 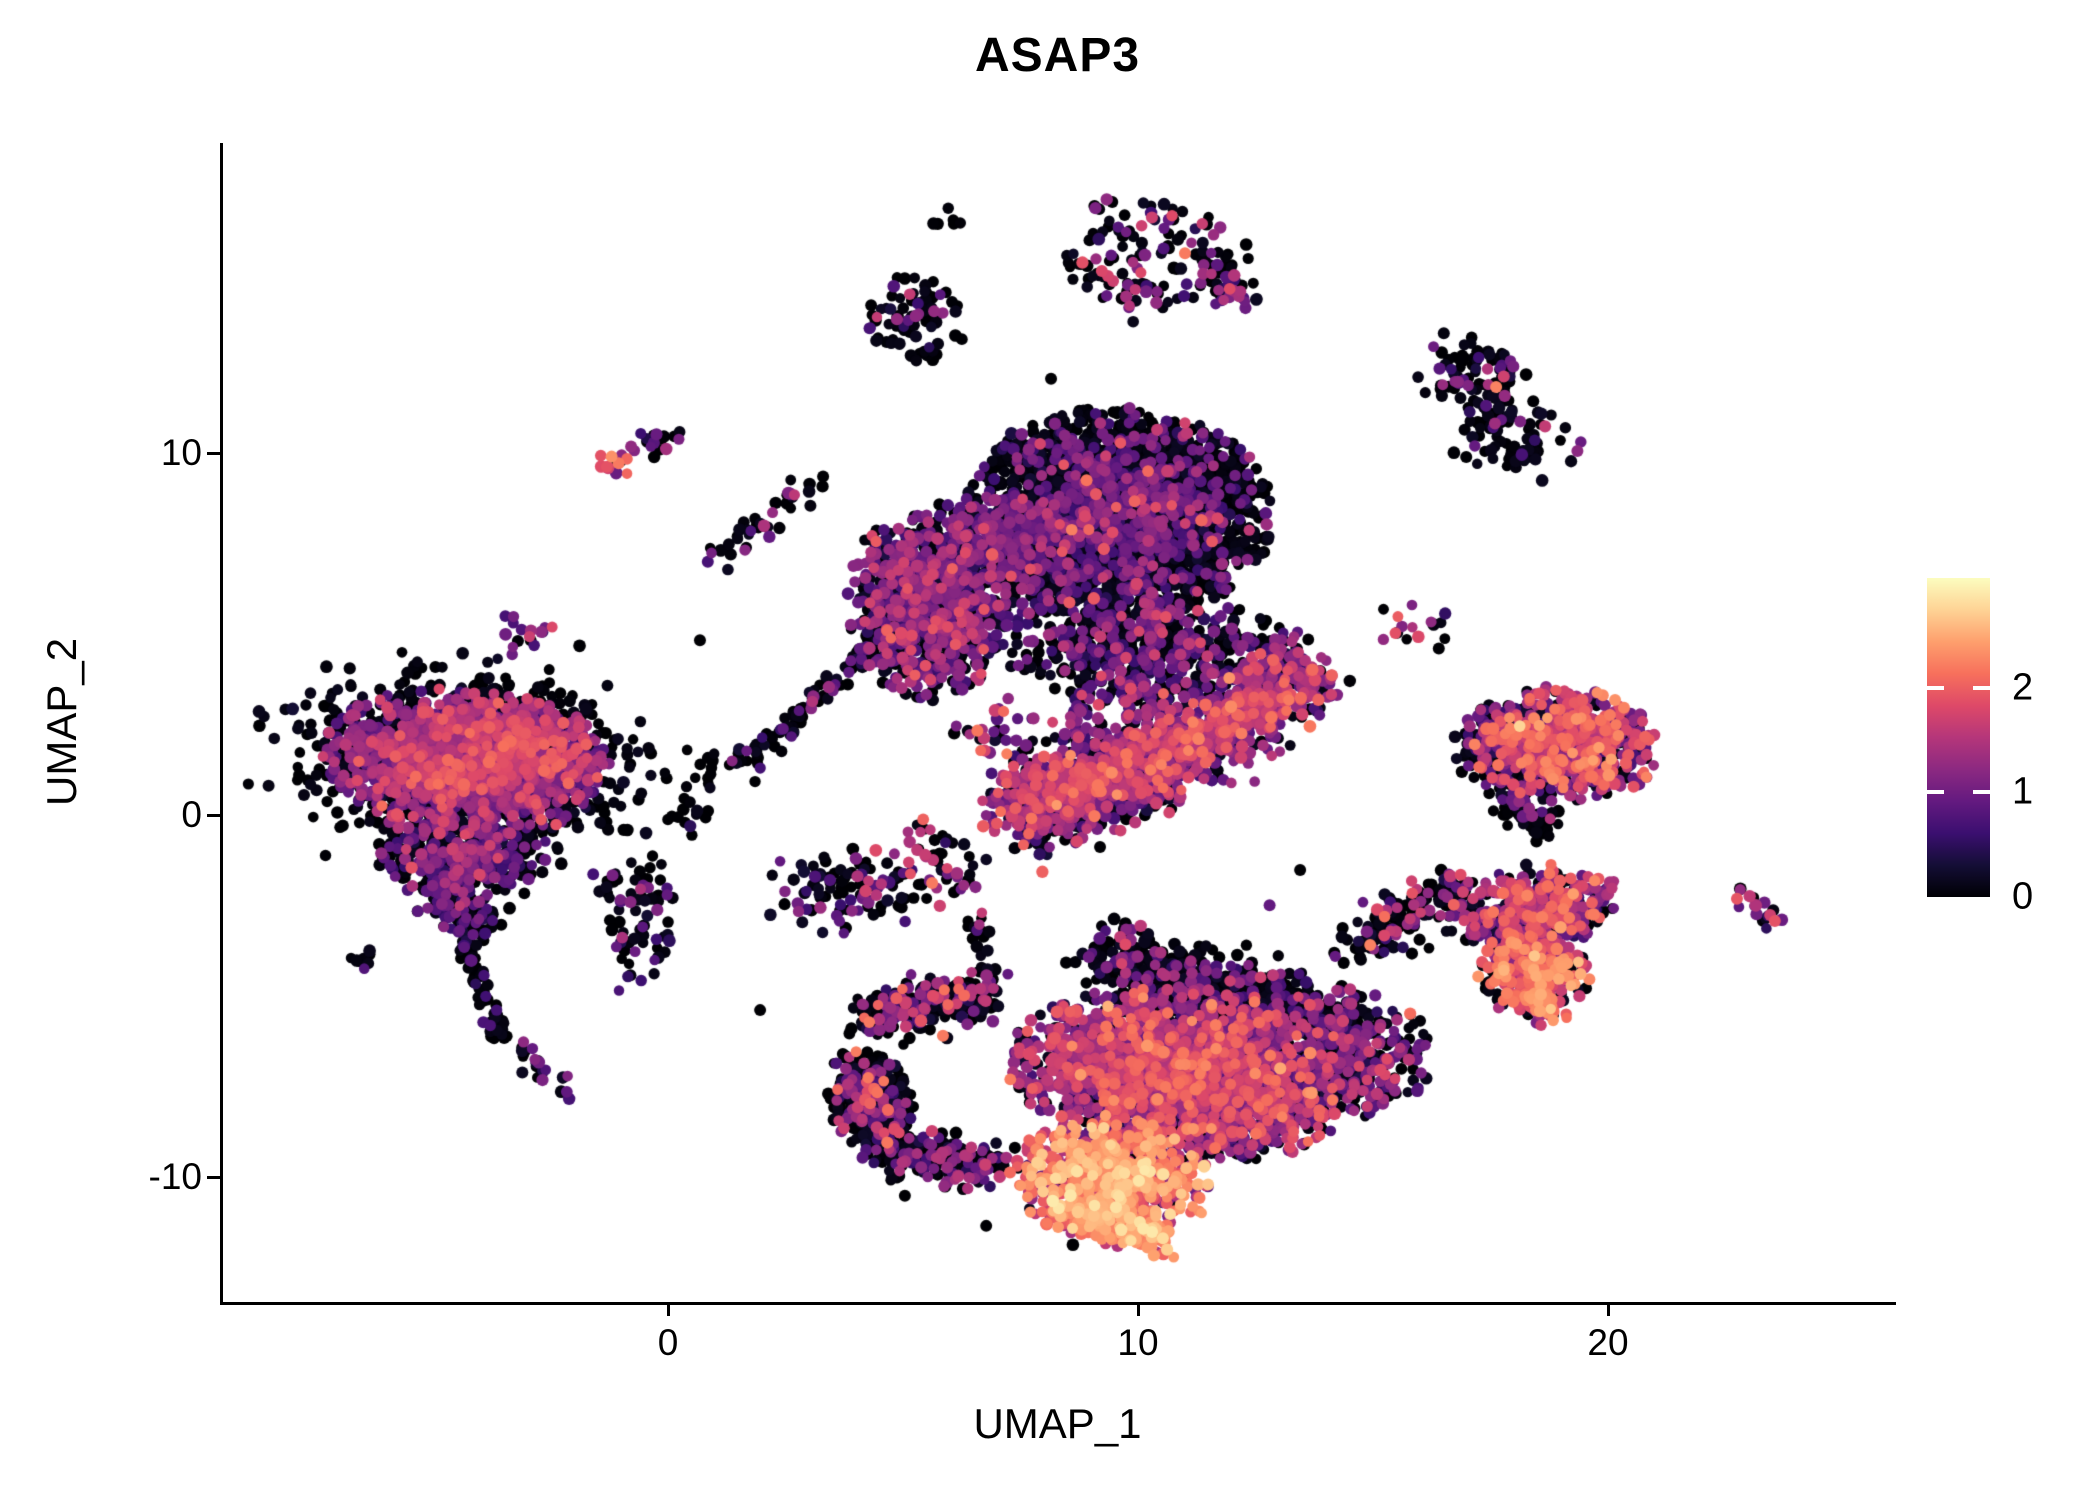 I want to click on expression-colorbar, so click(x=1958, y=737).